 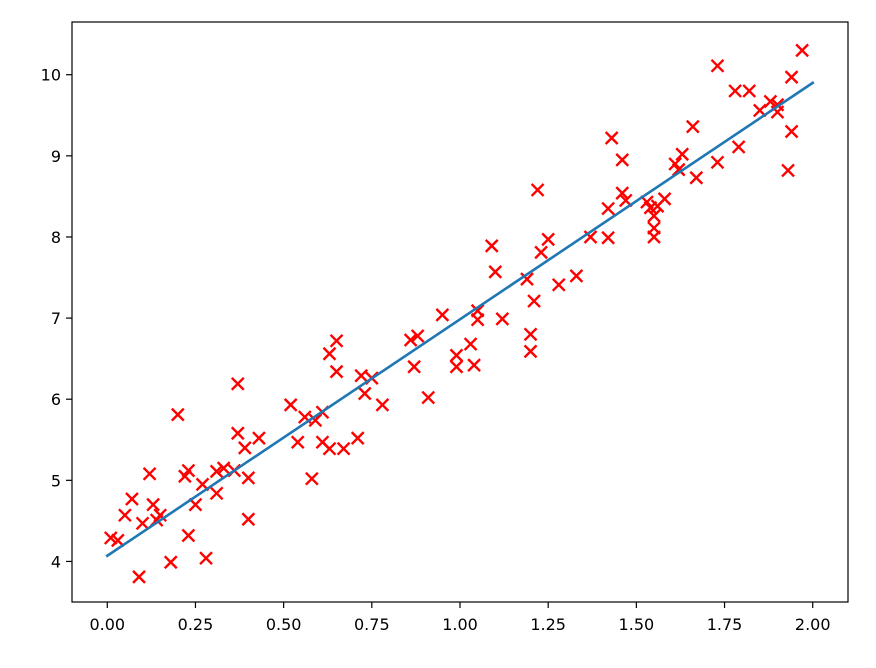 I want to click on x-axis: 0.00 0.25 0.50 0.75 1.00 1.25 1.50 1.75 2.00, so click(x=460, y=618).